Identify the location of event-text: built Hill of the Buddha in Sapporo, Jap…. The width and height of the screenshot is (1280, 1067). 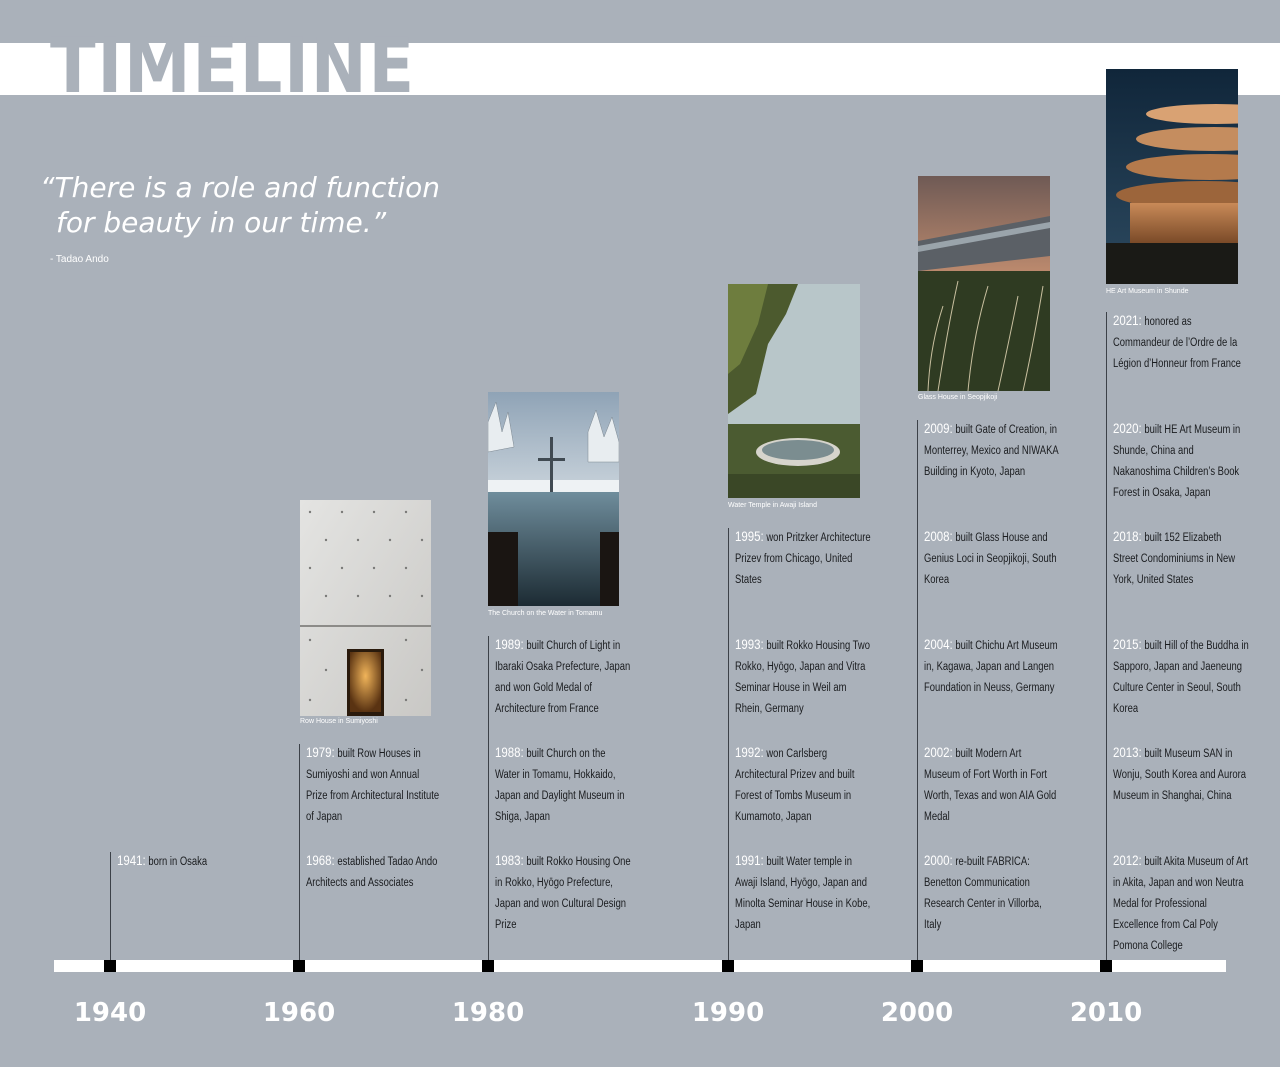
(1181, 677).